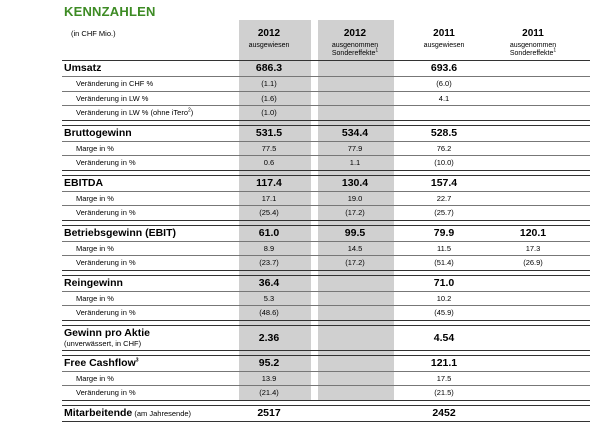 Image resolution: width=614 pixels, height=422 pixels. Describe the element at coordinates (444, 412) in the screenshot. I see `section-value: 2452` at that location.